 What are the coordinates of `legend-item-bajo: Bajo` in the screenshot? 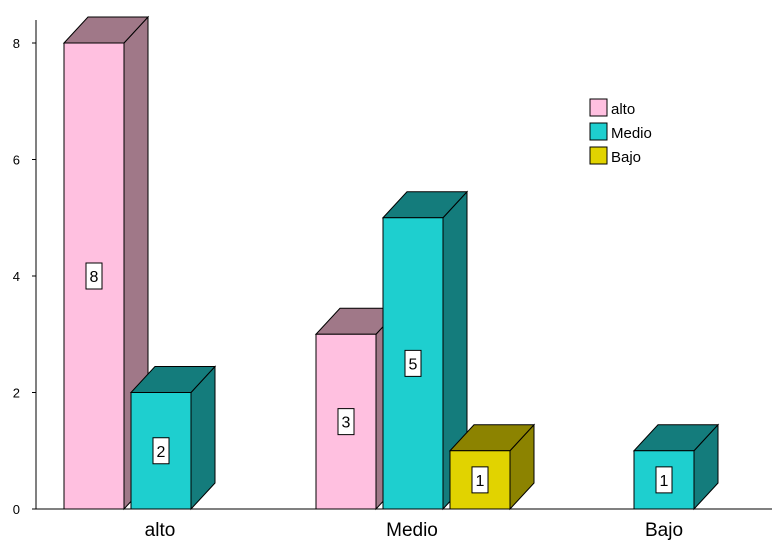 It's located at (615, 156).